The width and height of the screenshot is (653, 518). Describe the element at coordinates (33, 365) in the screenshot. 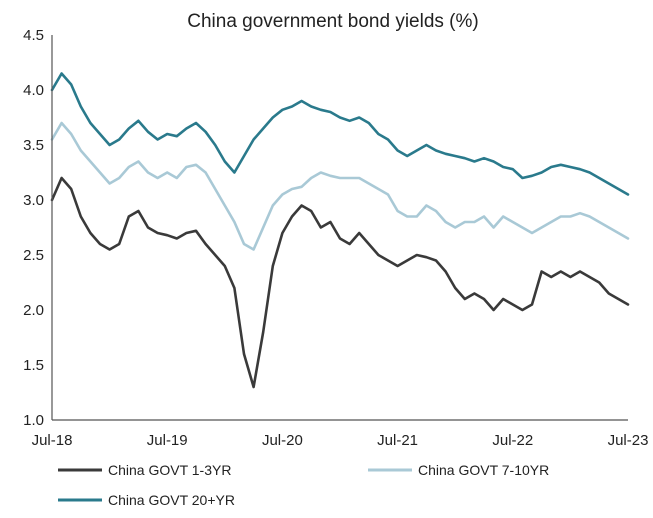

I see `y-tick-label: 1.5` at that location.